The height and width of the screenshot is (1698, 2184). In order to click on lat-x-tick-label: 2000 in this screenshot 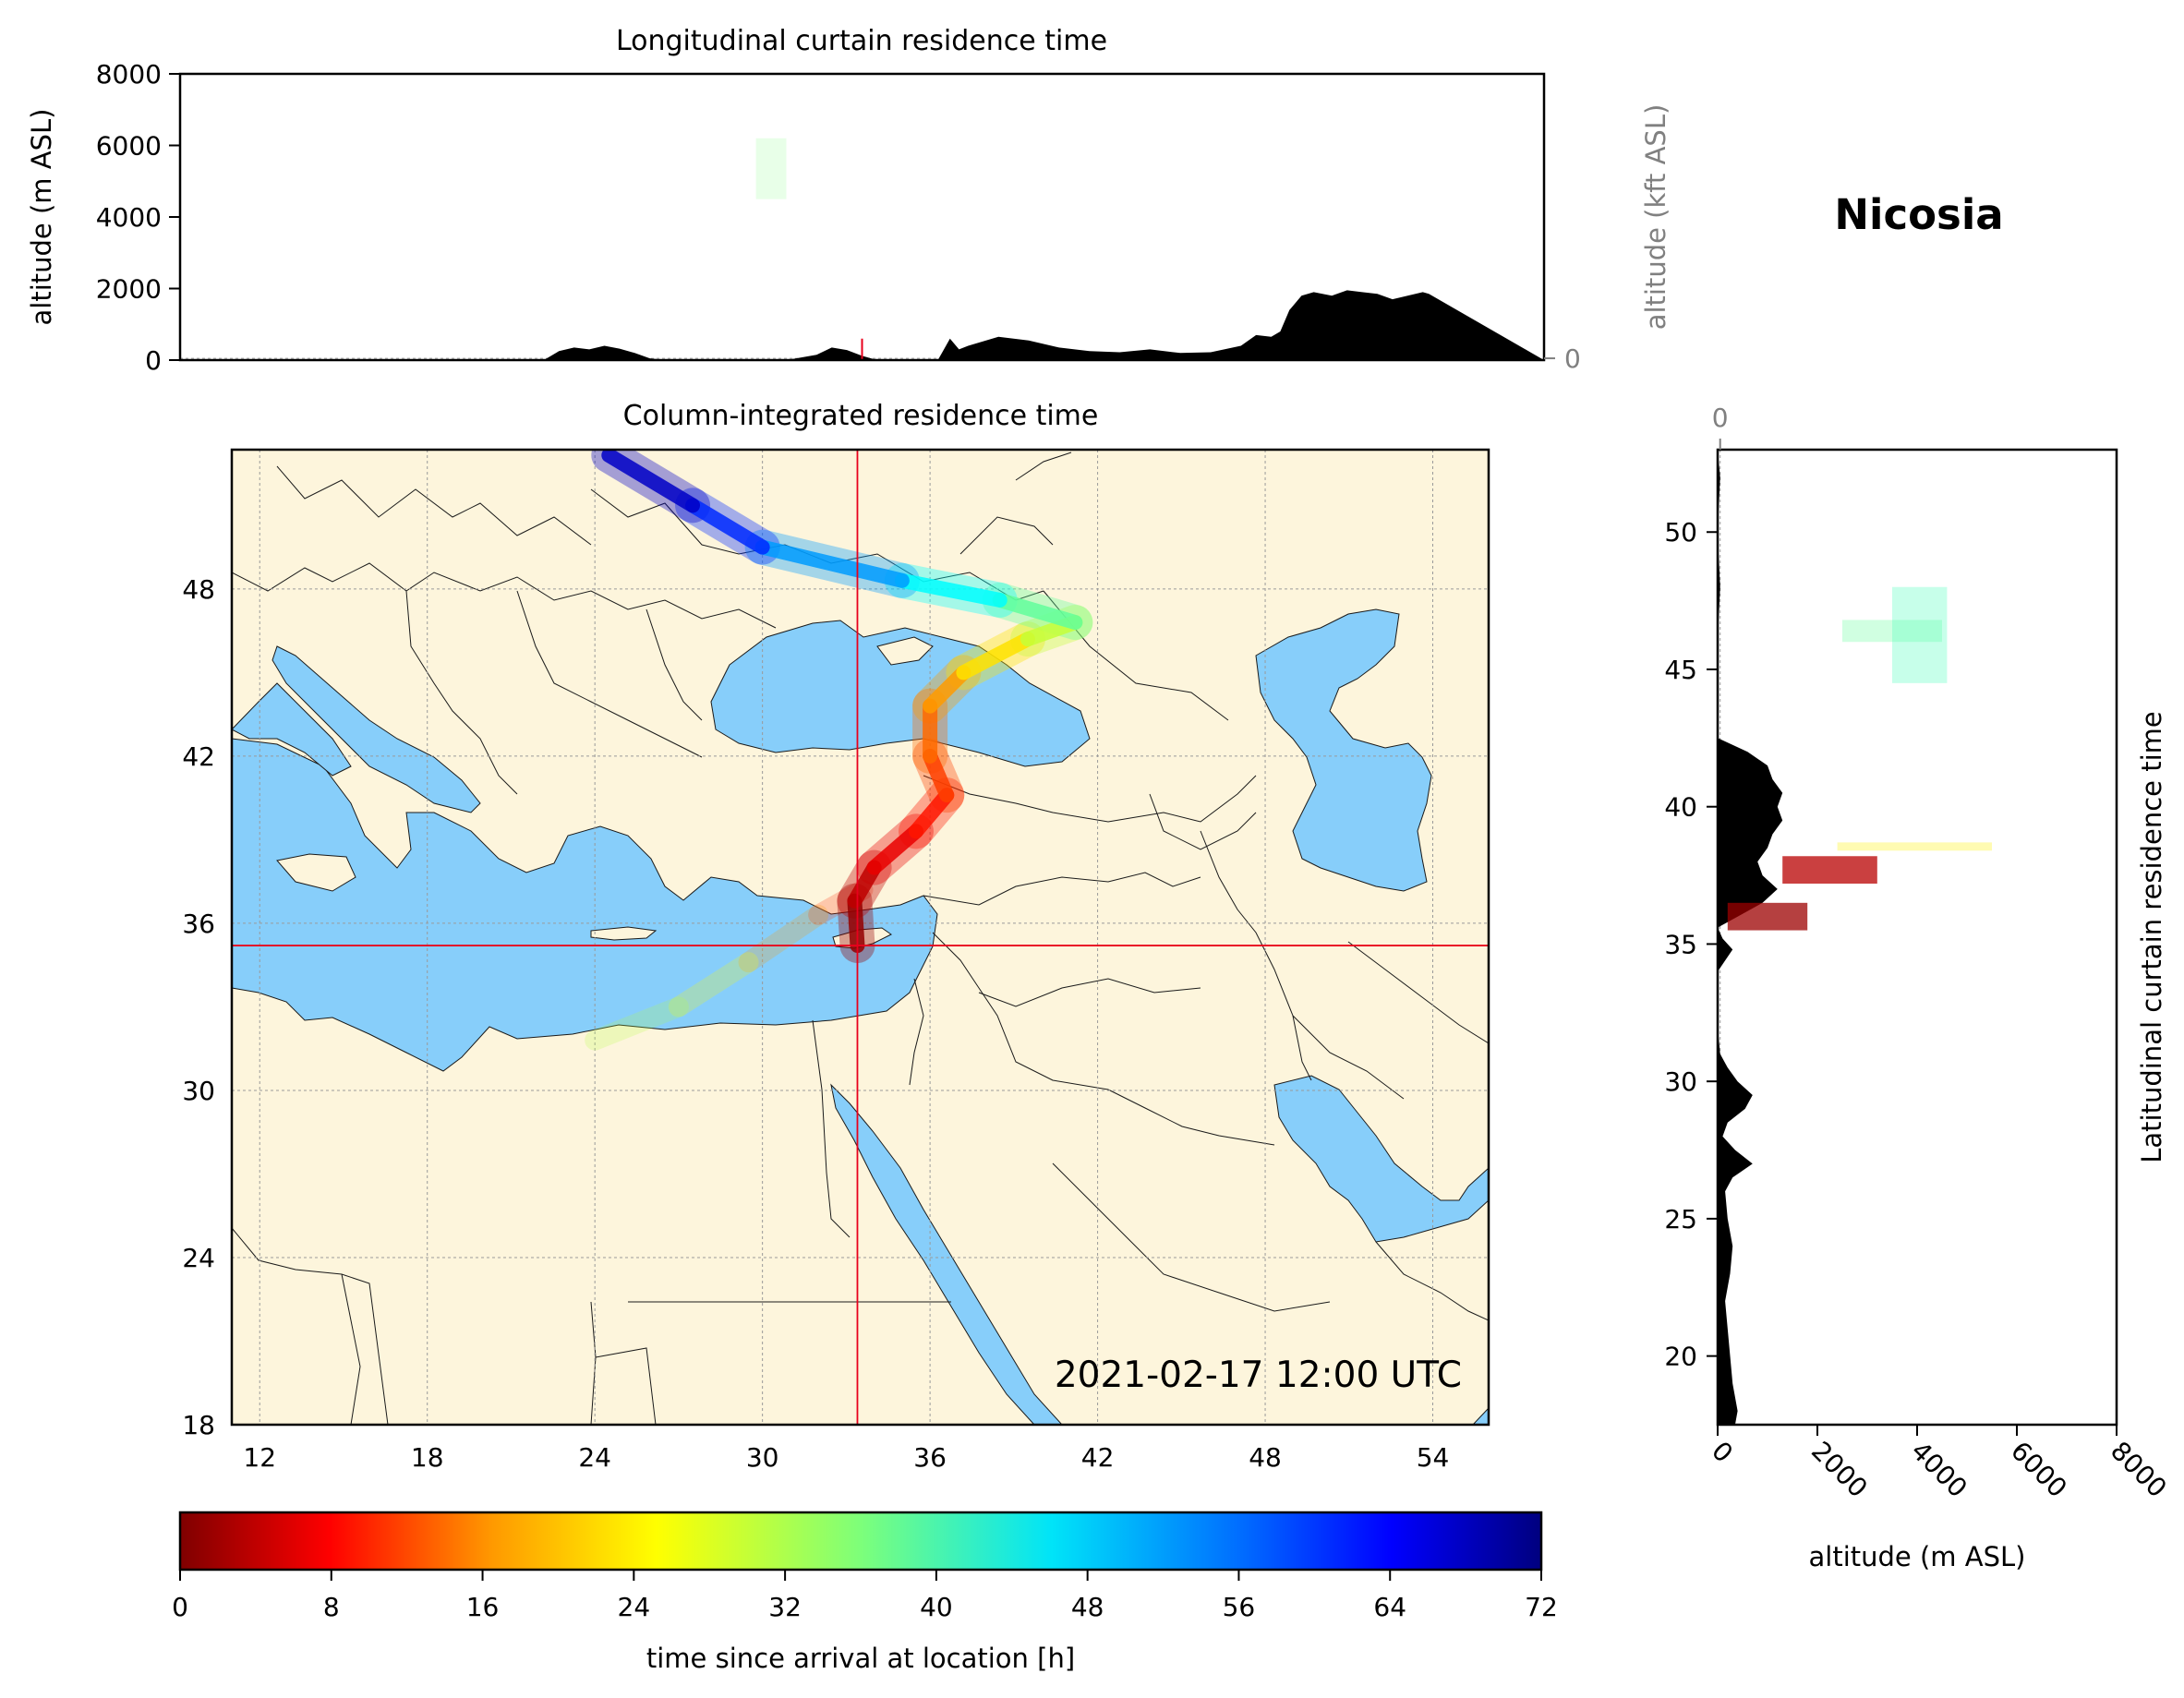, I will do `click(1839, 1470)`.